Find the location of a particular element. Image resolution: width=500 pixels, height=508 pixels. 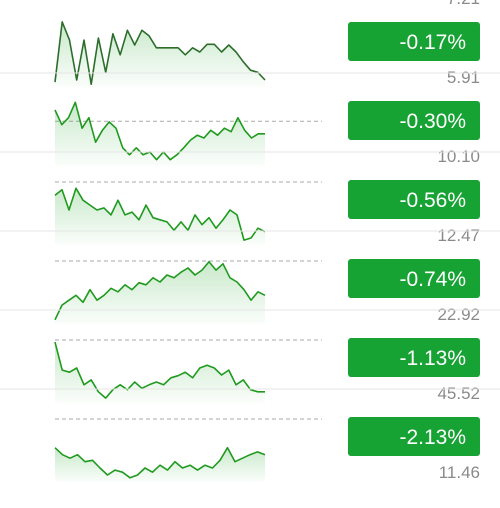

price: 12.47 is located at coordinates (458, 235).